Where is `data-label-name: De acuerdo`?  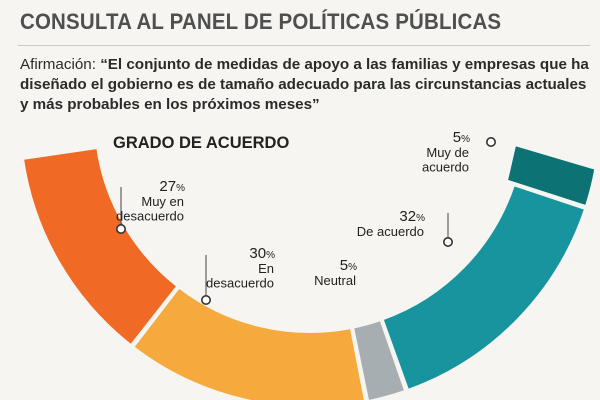
data-label-name: De acuerdo is located at coordinates (390, 231).